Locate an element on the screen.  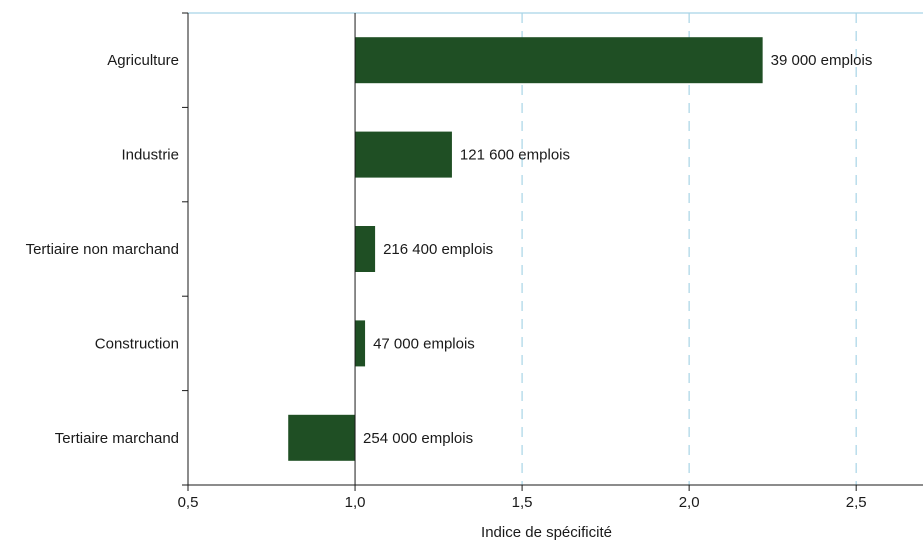
bar-label-0: 39 000 emplois is located at coordinates (822, 60).